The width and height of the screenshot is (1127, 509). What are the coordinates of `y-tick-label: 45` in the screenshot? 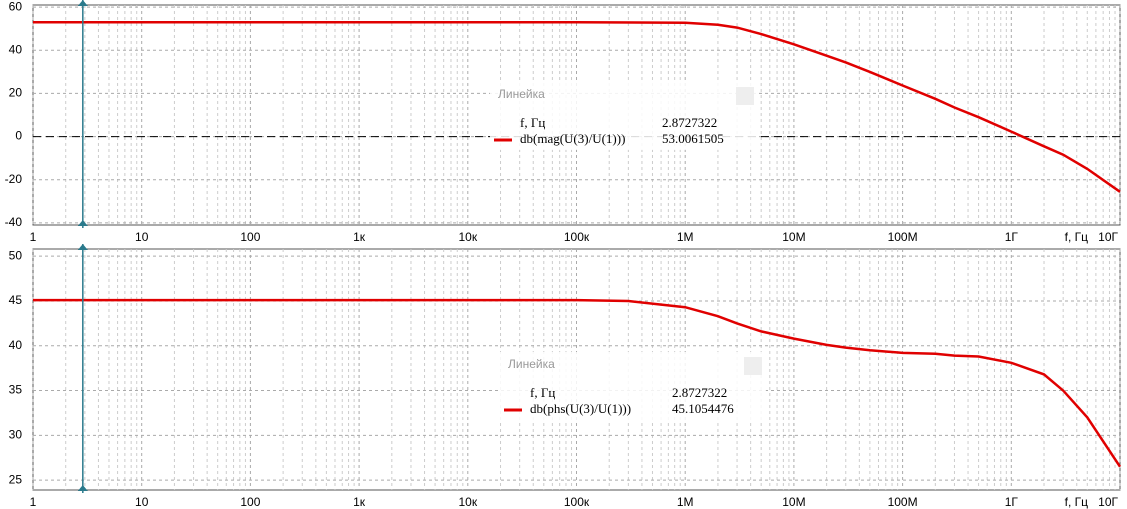 It's located at (16, 300).